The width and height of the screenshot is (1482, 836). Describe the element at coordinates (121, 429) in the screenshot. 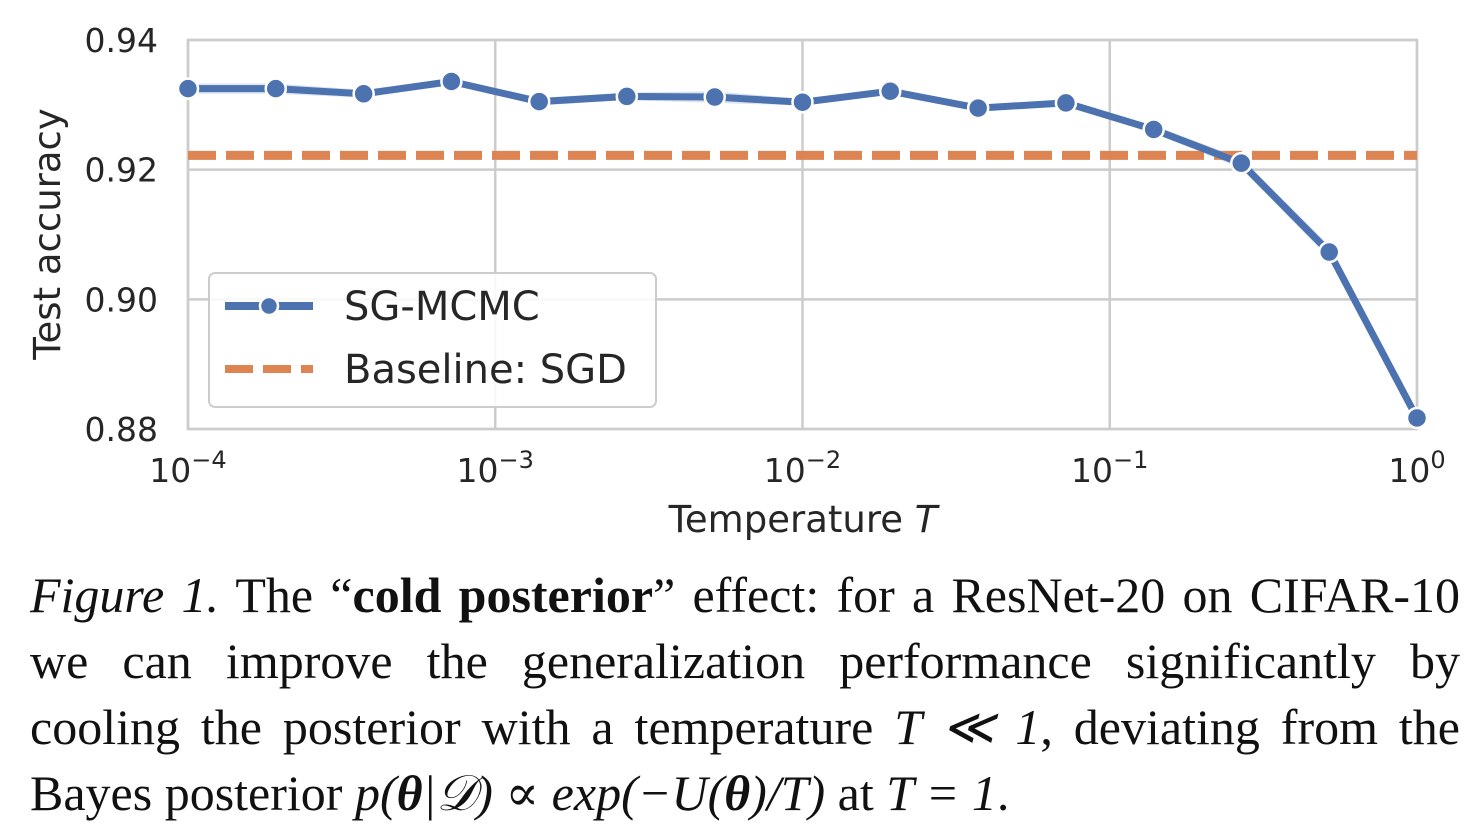

I see `y-tick-label: 0.88` at that location.